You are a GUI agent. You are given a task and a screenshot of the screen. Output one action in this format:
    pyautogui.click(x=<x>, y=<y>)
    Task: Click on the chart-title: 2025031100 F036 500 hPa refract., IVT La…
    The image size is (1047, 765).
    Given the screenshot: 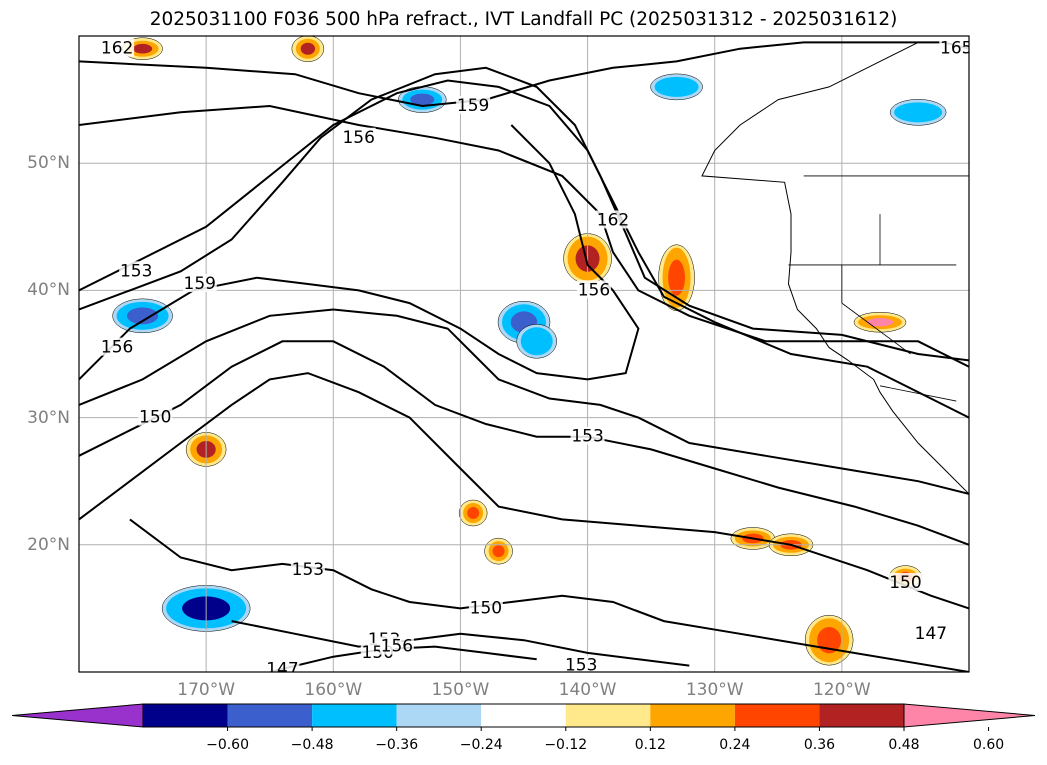 What is the action you would take?
    pyautogui.click(x=523, y=19)
    